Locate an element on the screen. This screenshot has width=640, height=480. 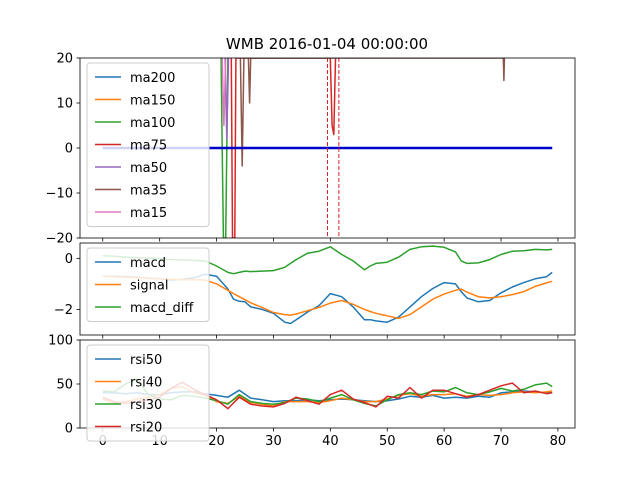
y-tick-label: −2 is located at coordinates (63, 310).